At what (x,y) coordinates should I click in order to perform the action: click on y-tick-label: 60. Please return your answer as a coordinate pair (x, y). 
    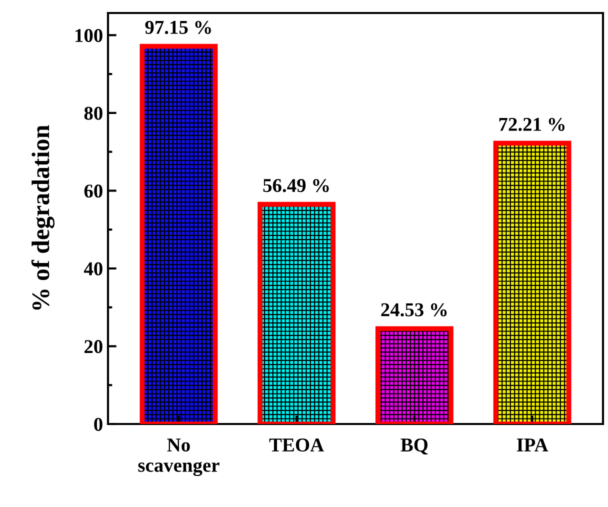
    Looking at the image, I should click on (93, 191).